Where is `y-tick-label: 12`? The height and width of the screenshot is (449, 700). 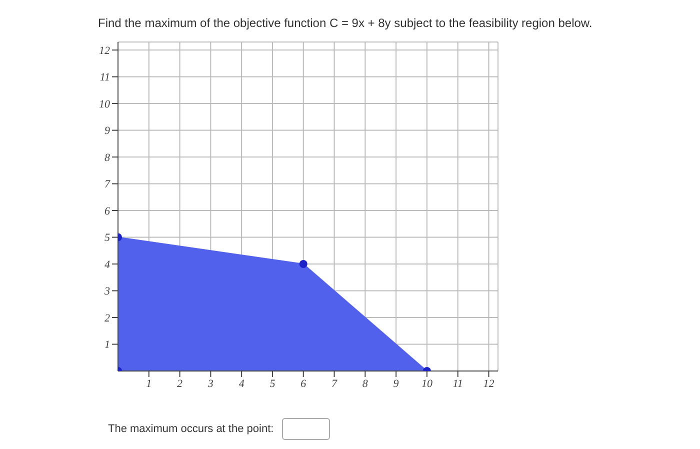
y-tick-label: 12 is located at coordinates (104, 50).